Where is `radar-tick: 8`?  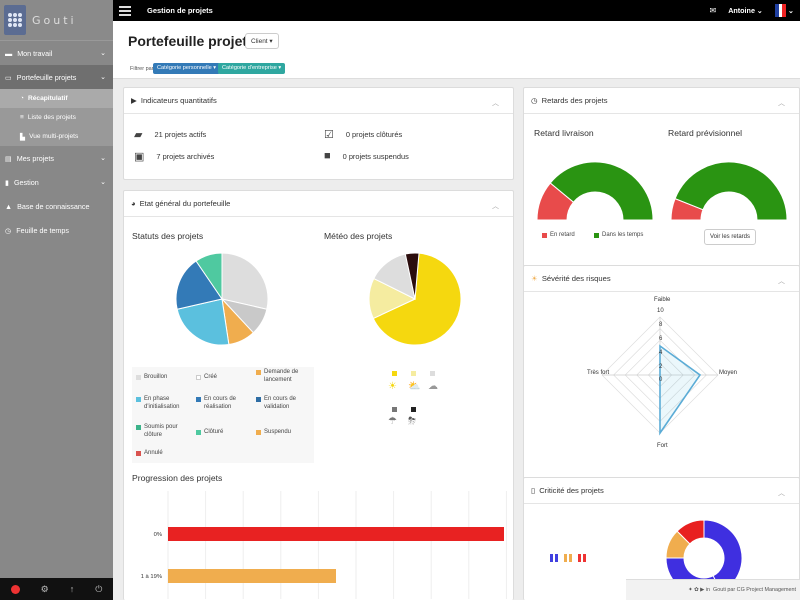
radar-tick: 8 is located at coordinates (661, 325).